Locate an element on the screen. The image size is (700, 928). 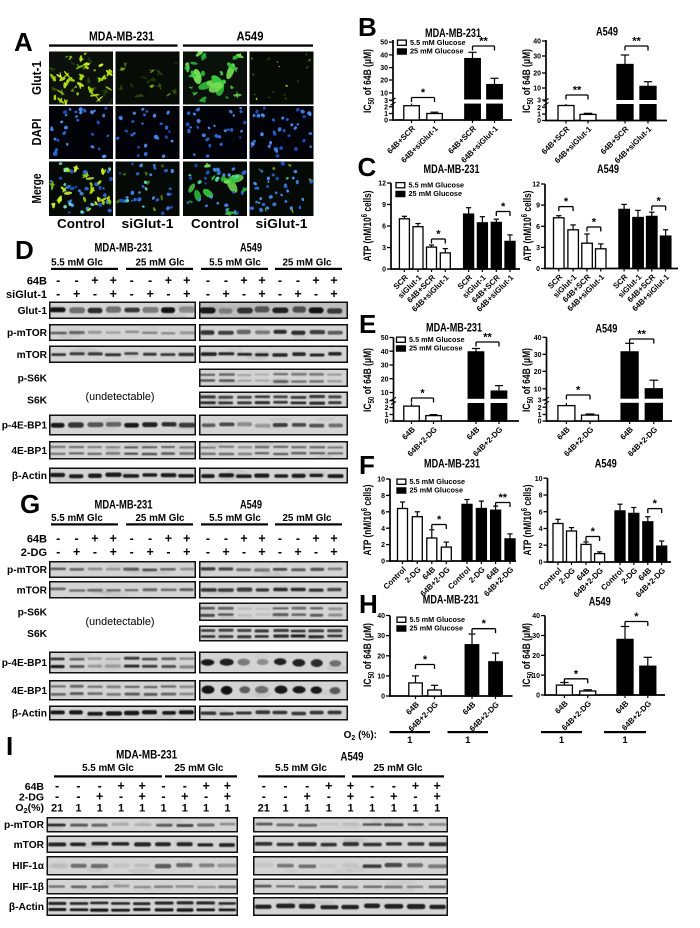
svg-text: 25 mM Glucose is located at coordinates (436, 193).